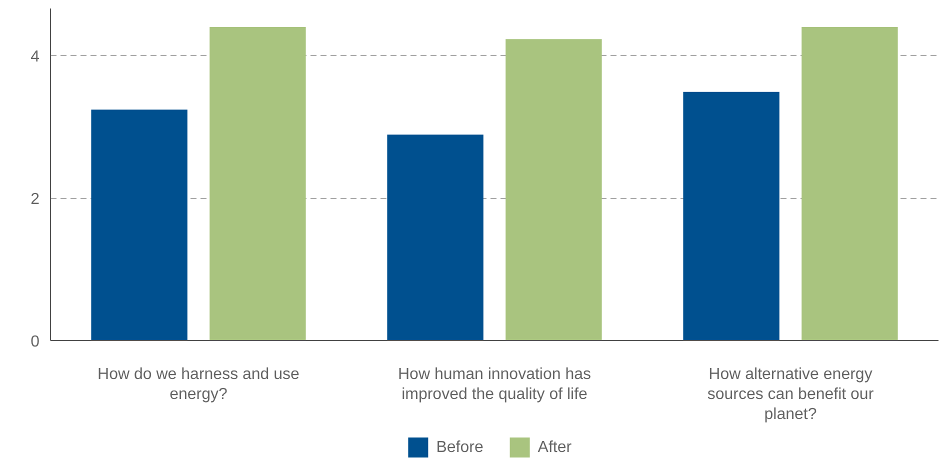  Describe the element at coordinates (35, 57) in the screenshot. I see `y-tick-label: 4` at that location.